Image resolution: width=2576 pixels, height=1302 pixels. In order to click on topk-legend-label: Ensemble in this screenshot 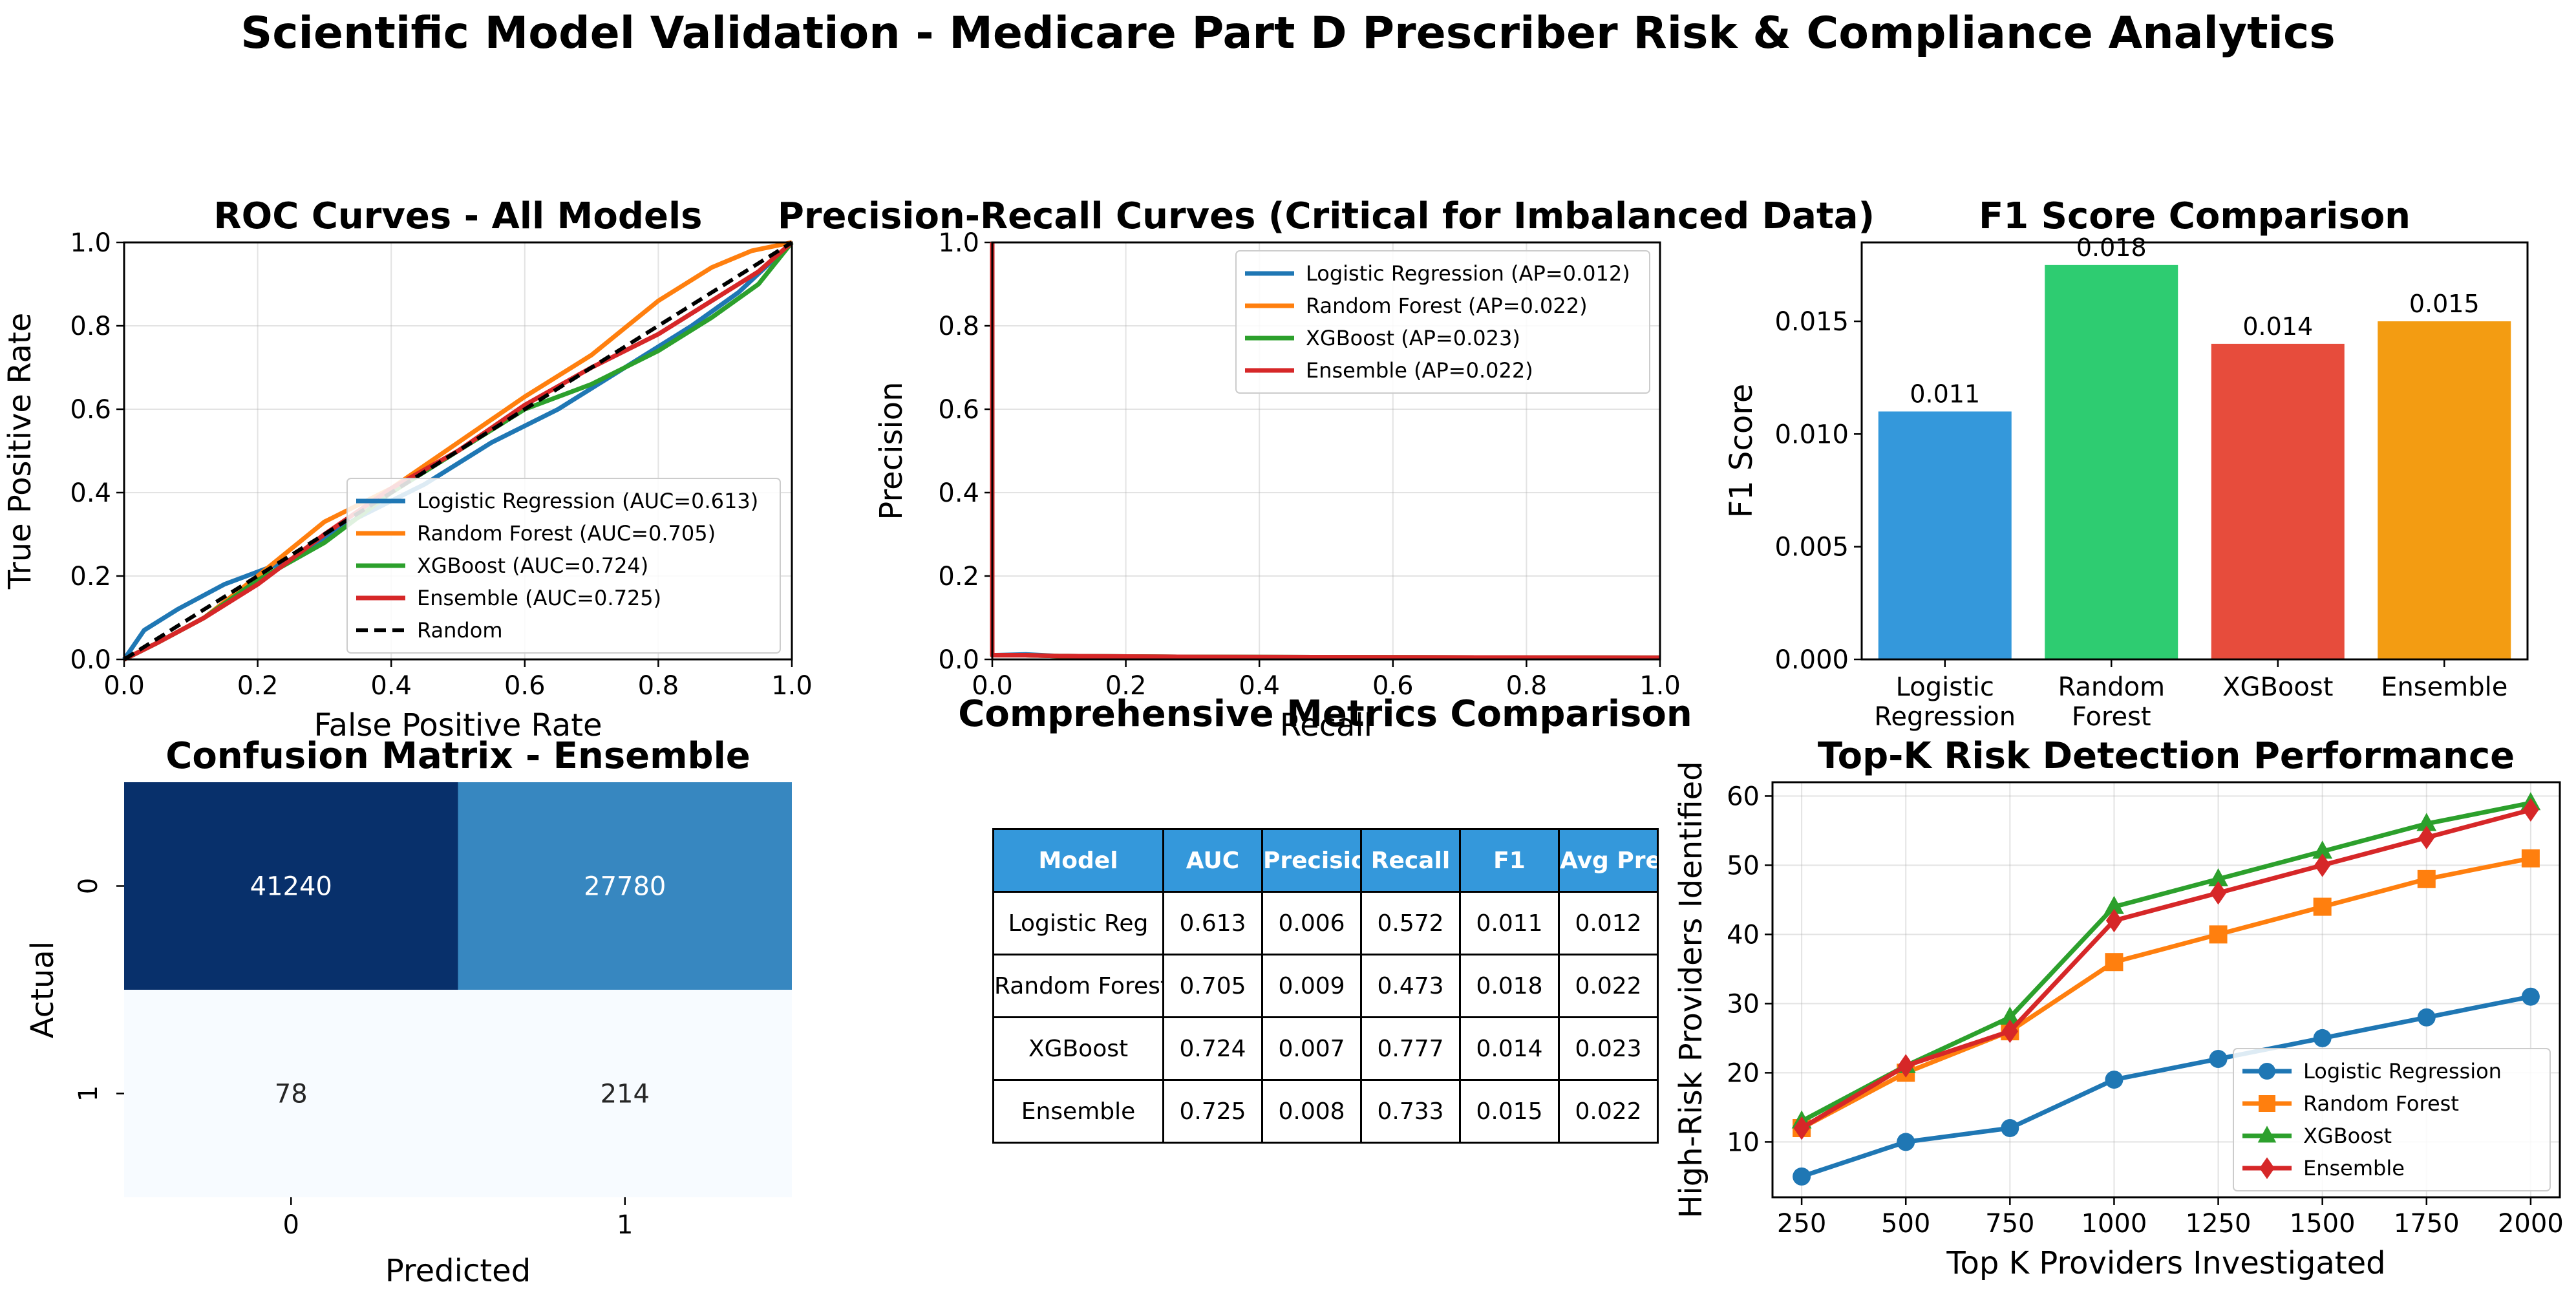, I will do `click(2354, 1168)`.